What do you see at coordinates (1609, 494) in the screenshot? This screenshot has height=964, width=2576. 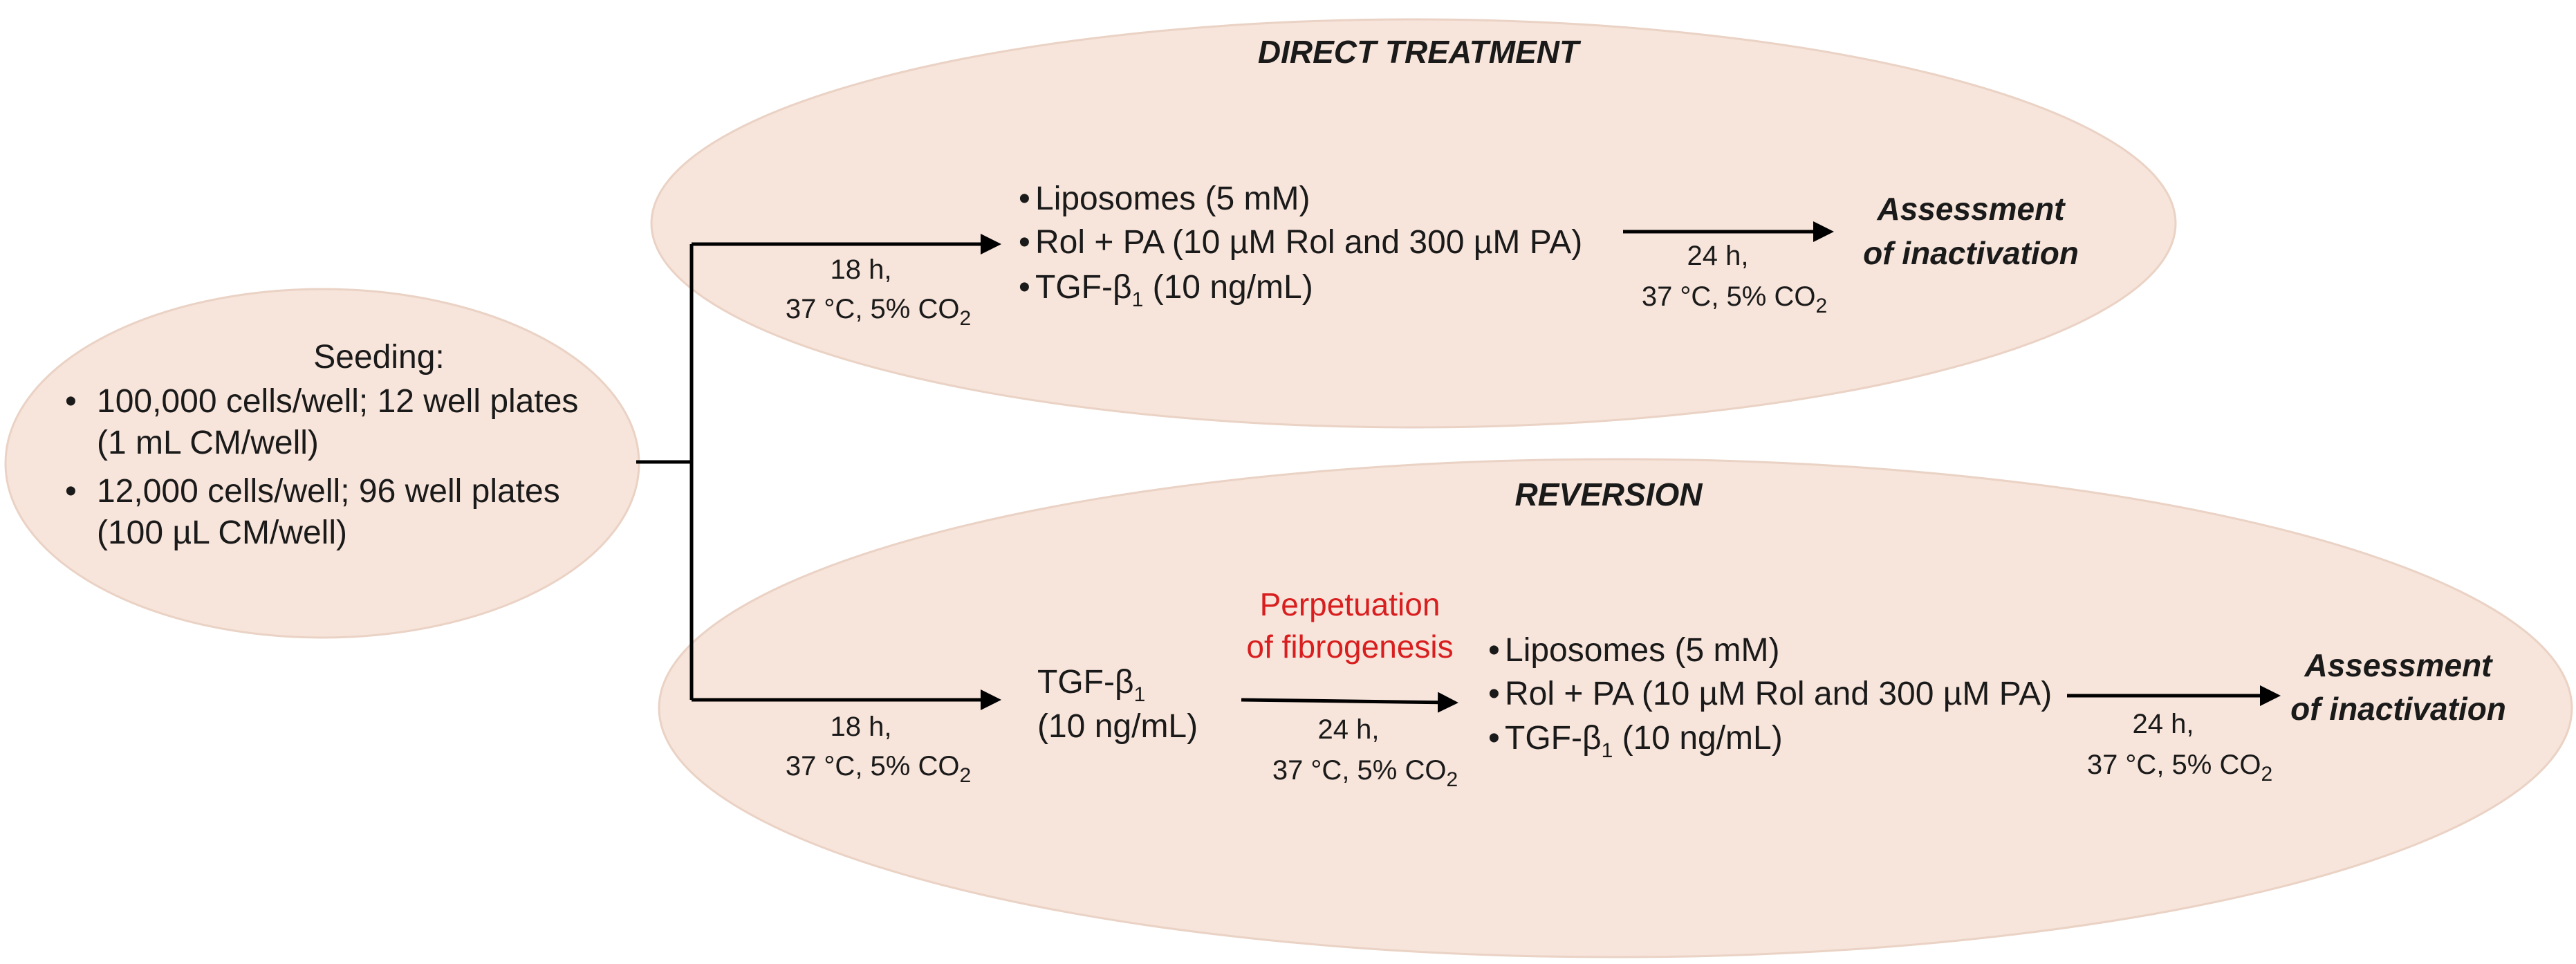 I see `reversion-title: REVERSION` at bounding box center [1609, 494].